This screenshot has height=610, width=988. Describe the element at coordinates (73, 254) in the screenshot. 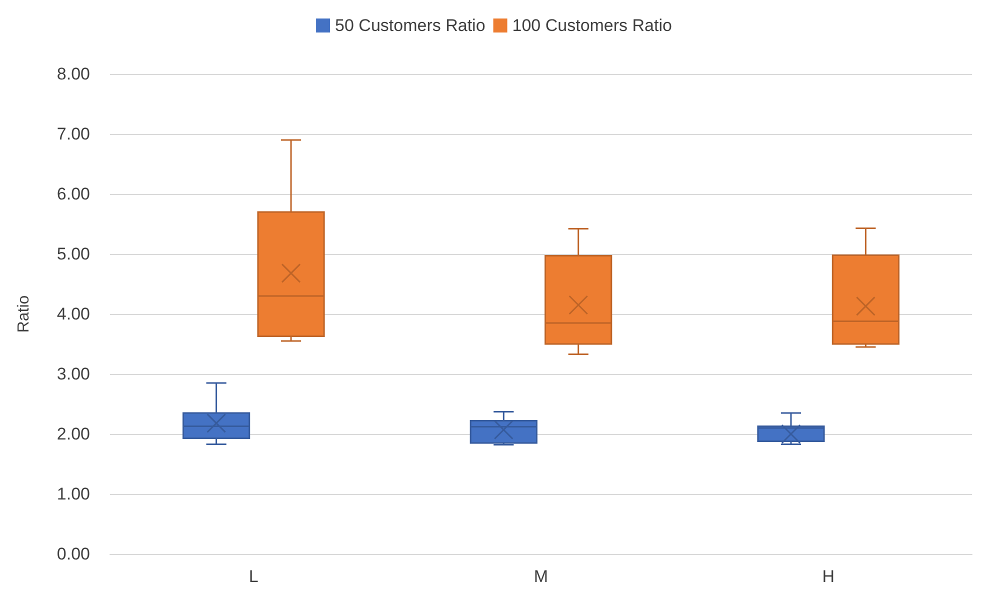

I see `y-tick-label: 5.00` at that location.